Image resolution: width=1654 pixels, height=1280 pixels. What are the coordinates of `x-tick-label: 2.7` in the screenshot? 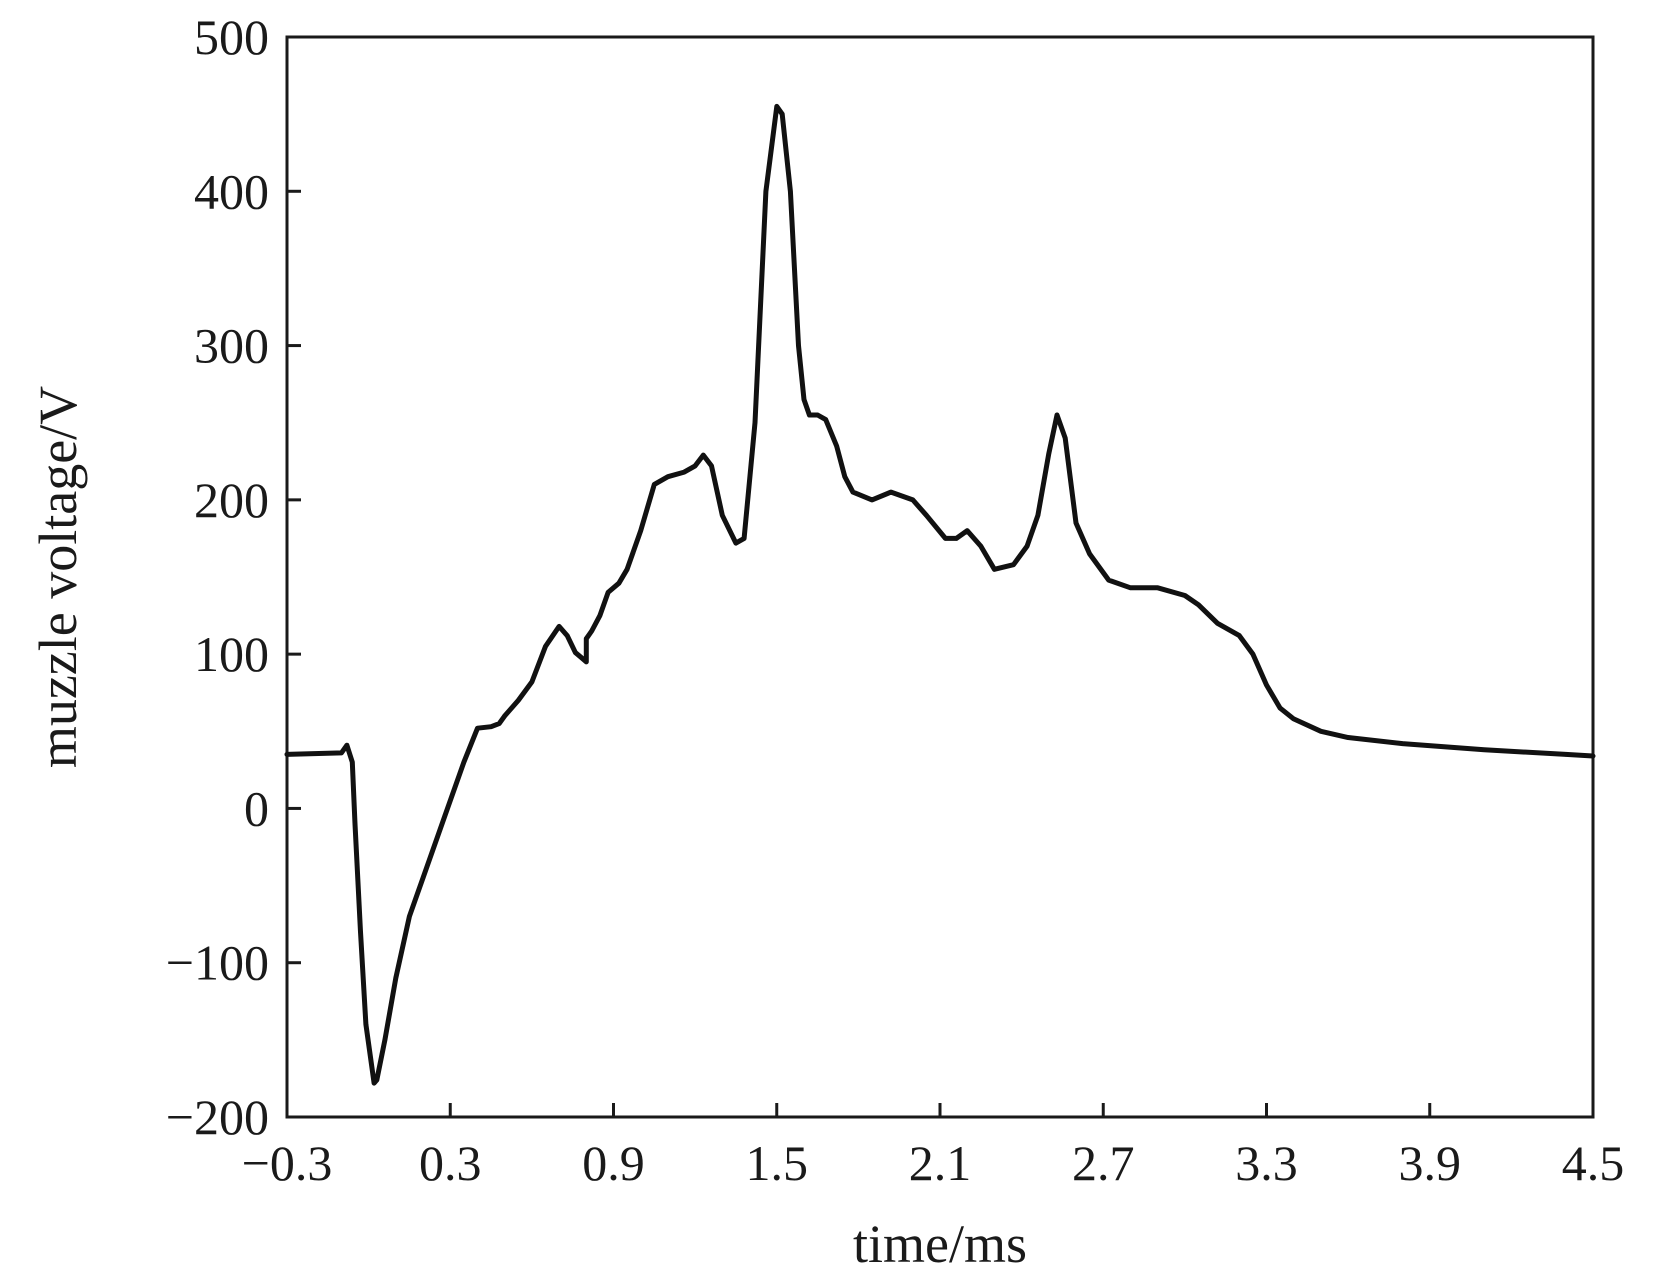 It's located at (1103, 1163).